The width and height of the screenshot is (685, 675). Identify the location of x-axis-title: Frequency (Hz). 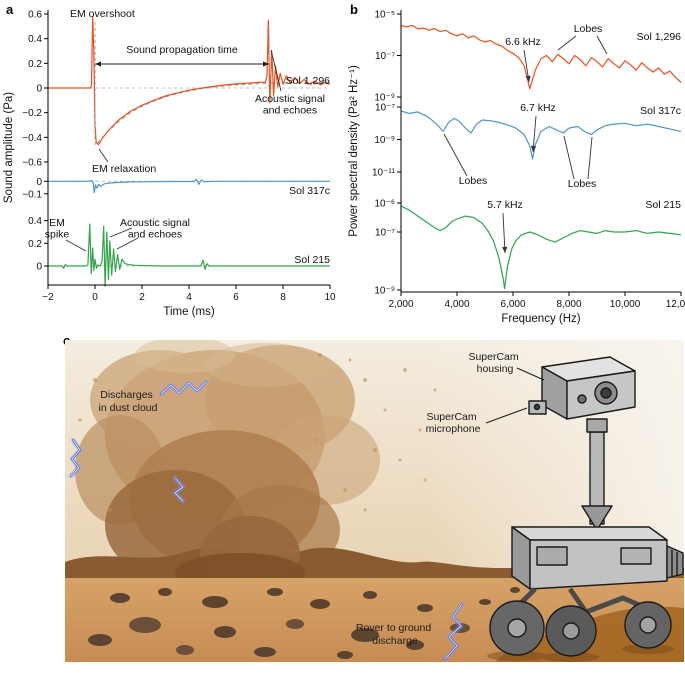
(540, 319).